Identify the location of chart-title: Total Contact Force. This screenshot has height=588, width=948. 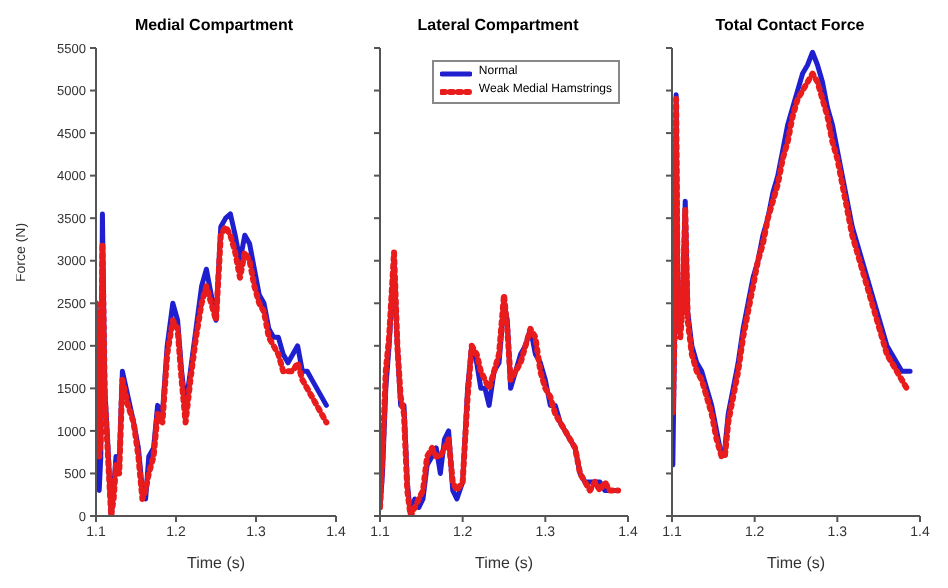
(790, 27).